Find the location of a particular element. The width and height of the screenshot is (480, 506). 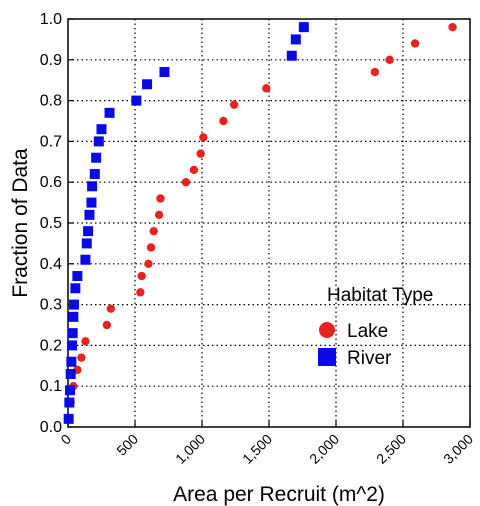

river-legend-label: River is located at coordinates (369, 358).